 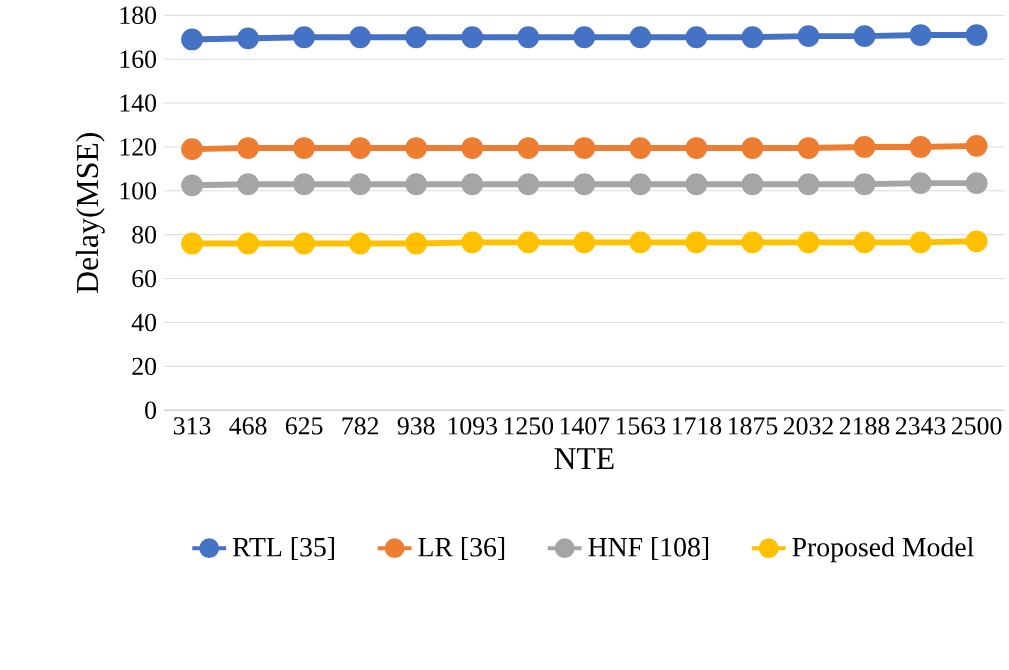 I want to click on legend-label: Proposed Model, so click(x=883, y=549).